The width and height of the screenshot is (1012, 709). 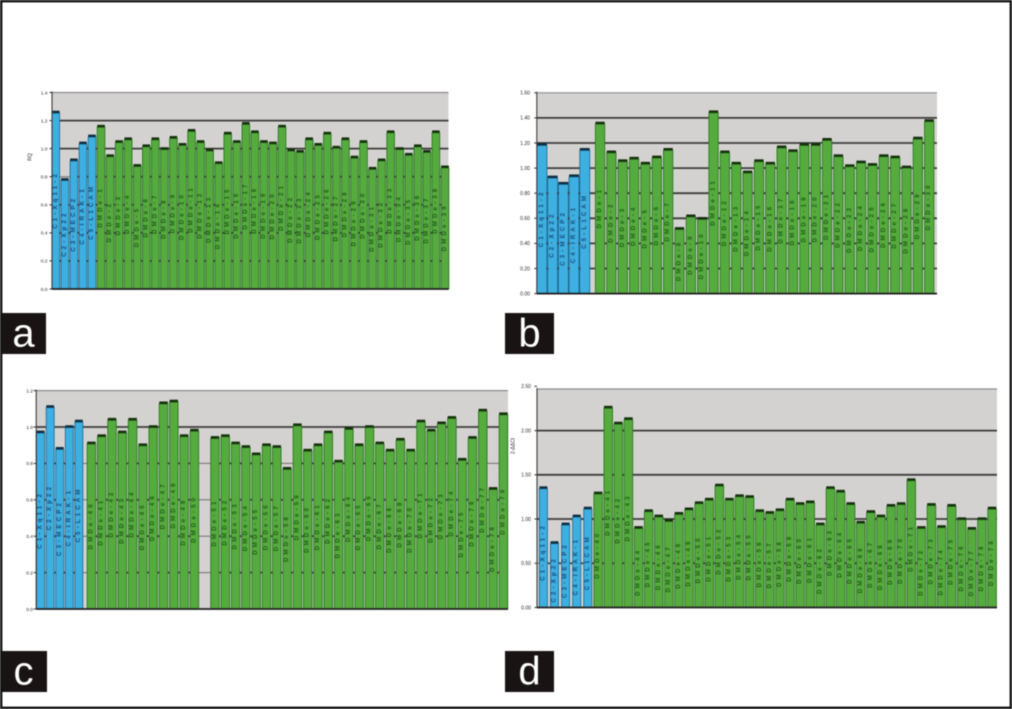 What do you see at coordinates (525, 194) in the screenshot?
I see `svg-text: 0.80` at bounding box center [525, 194].